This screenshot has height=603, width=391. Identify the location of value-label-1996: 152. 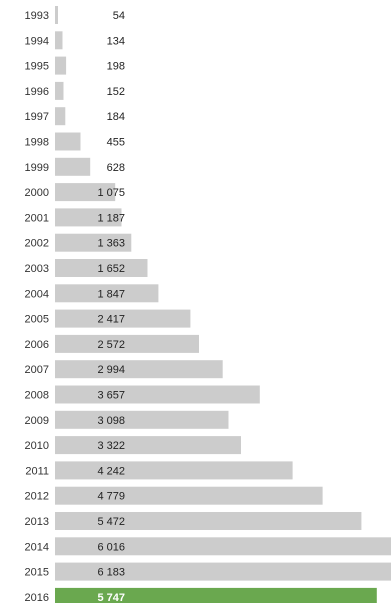
(116, 92).